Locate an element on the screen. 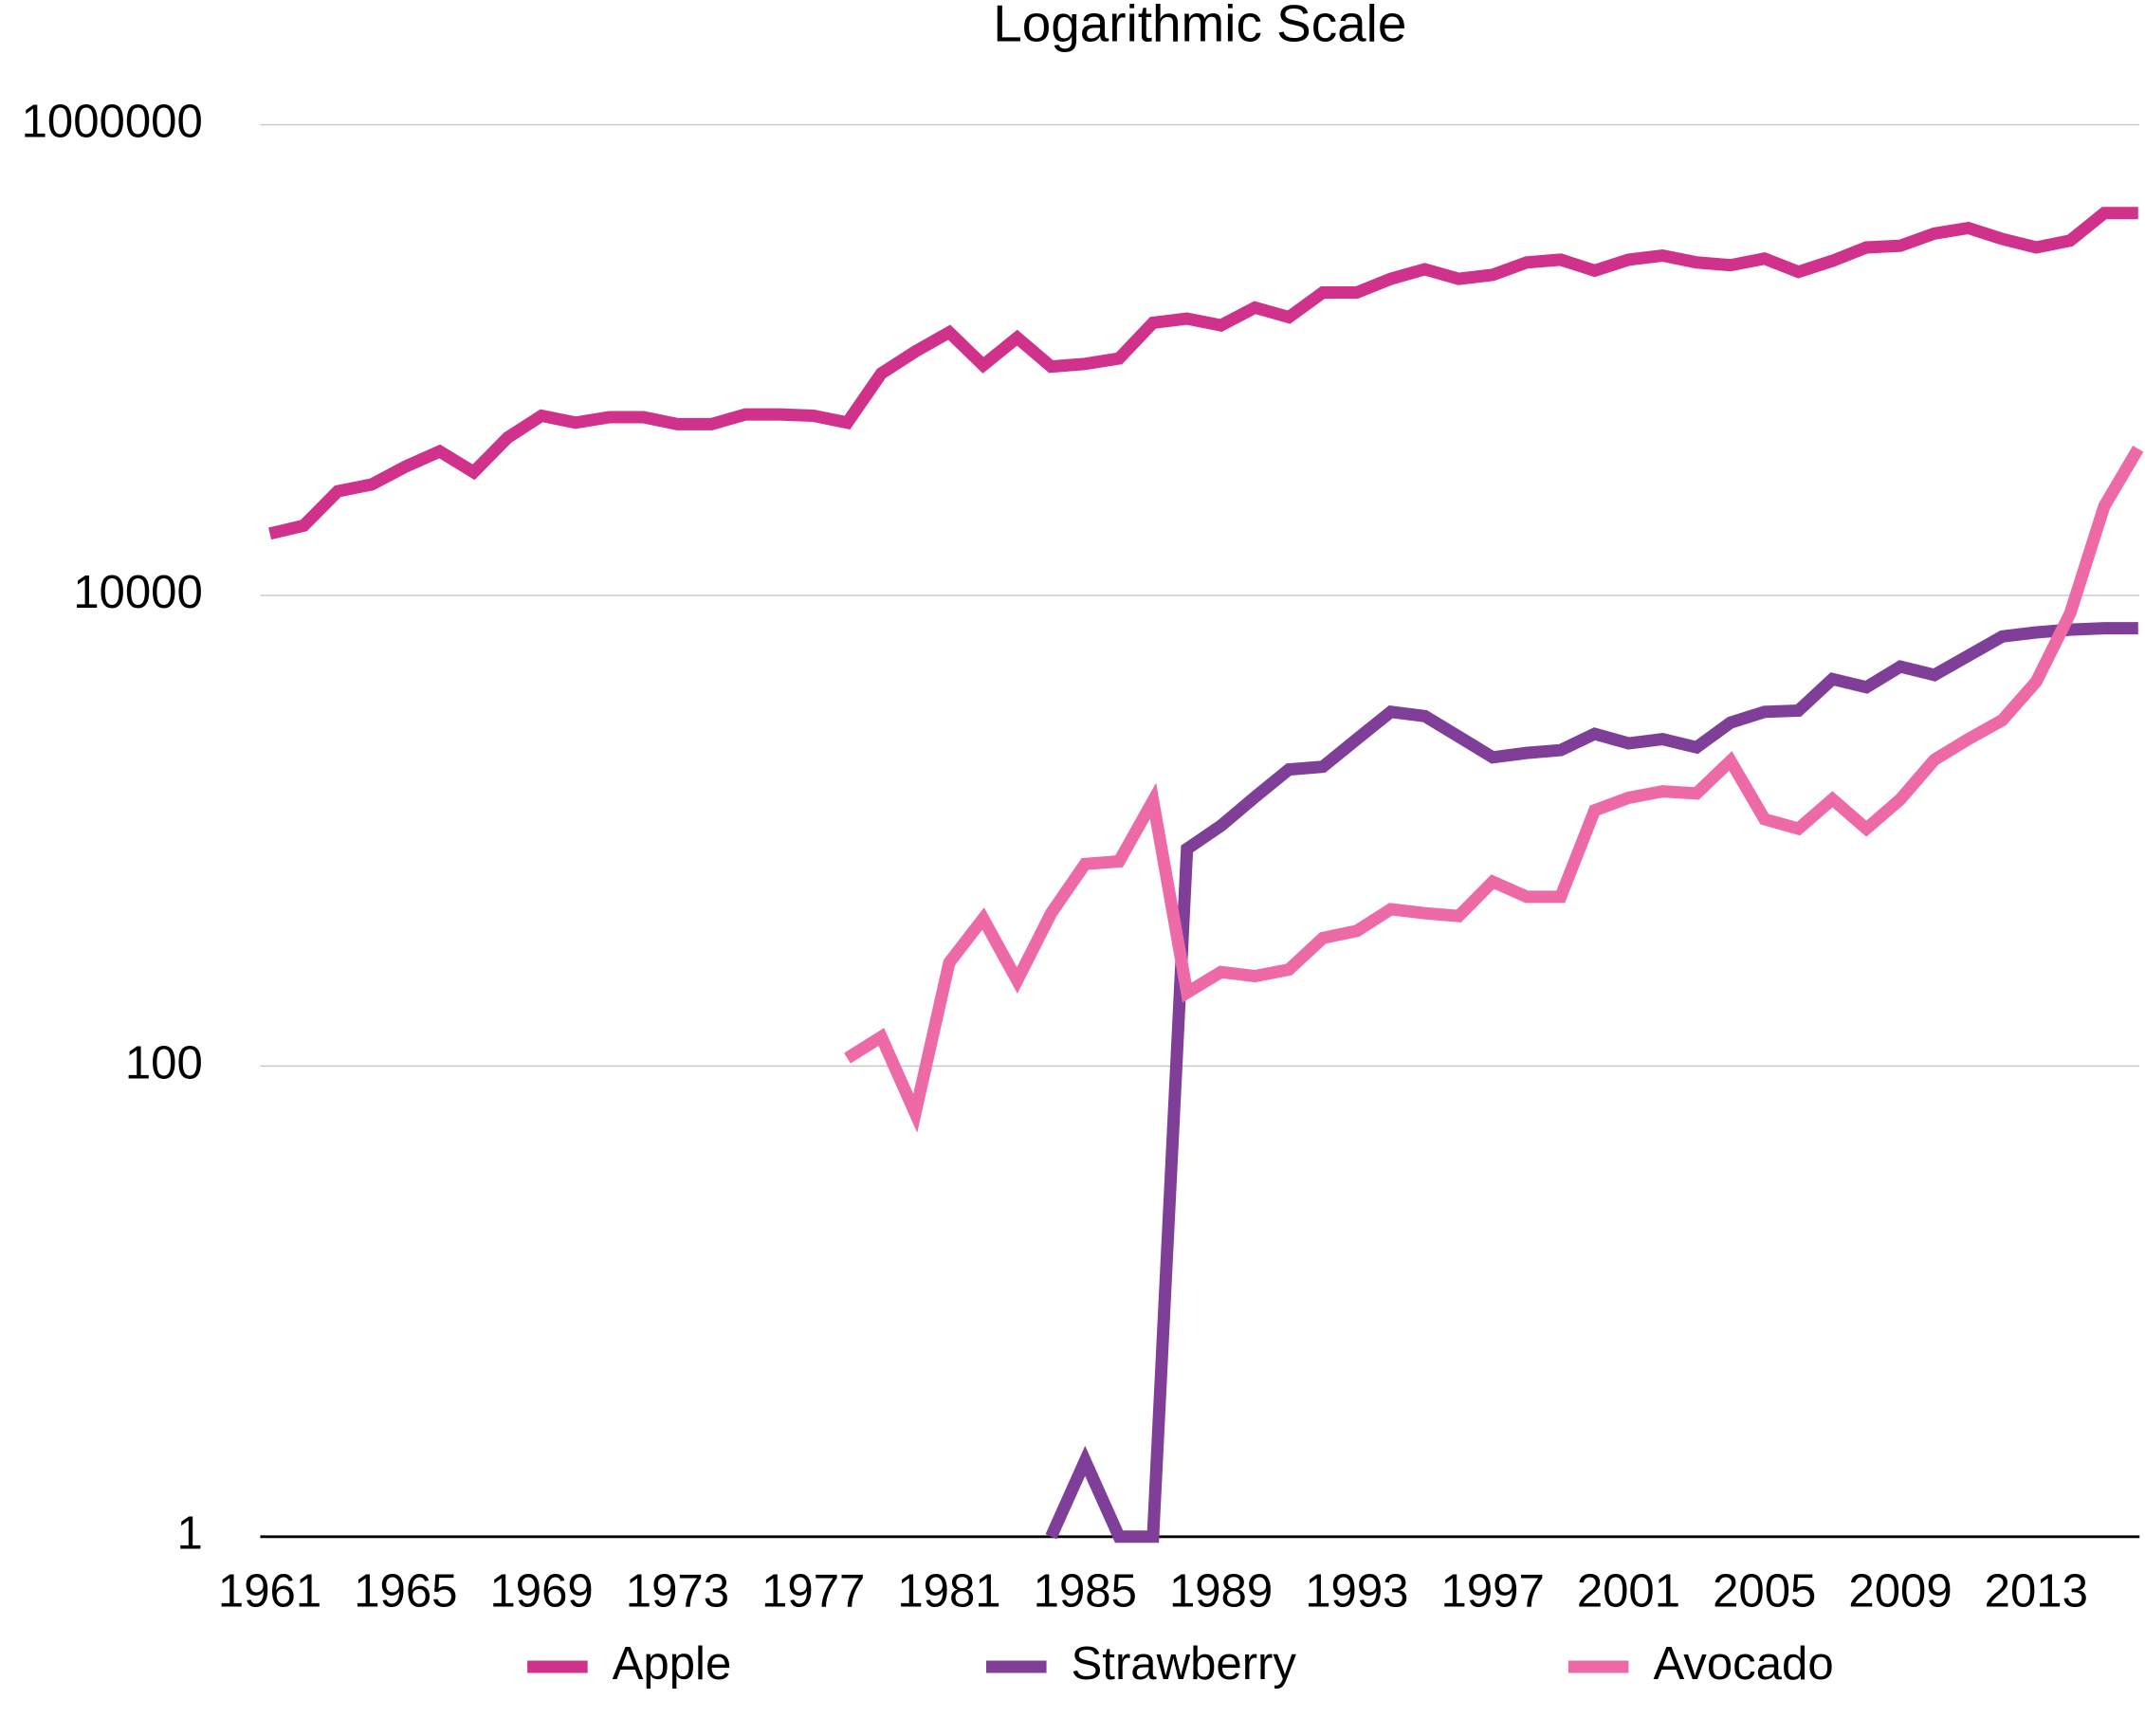  x-tick-label: 1973 is located at coordinates (677, 1591).